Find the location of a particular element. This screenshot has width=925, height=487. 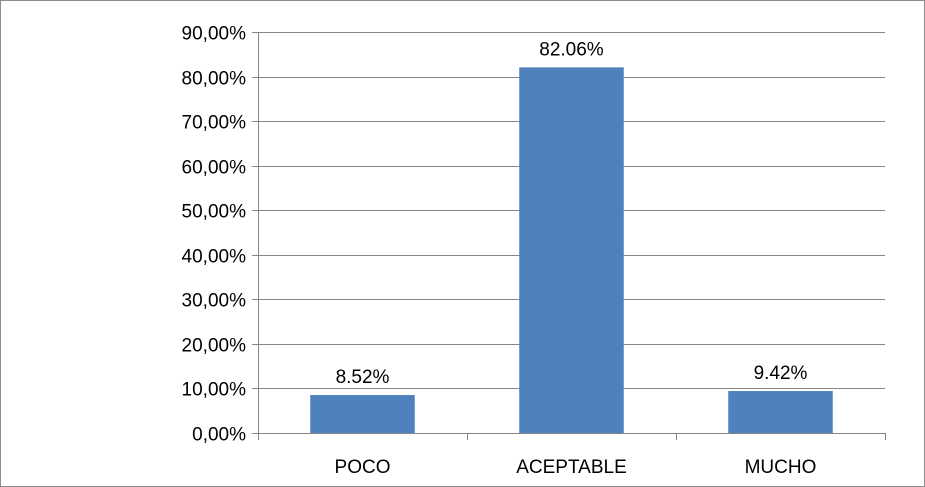

data-label: 9.42% is located at coordinates (781, 373).